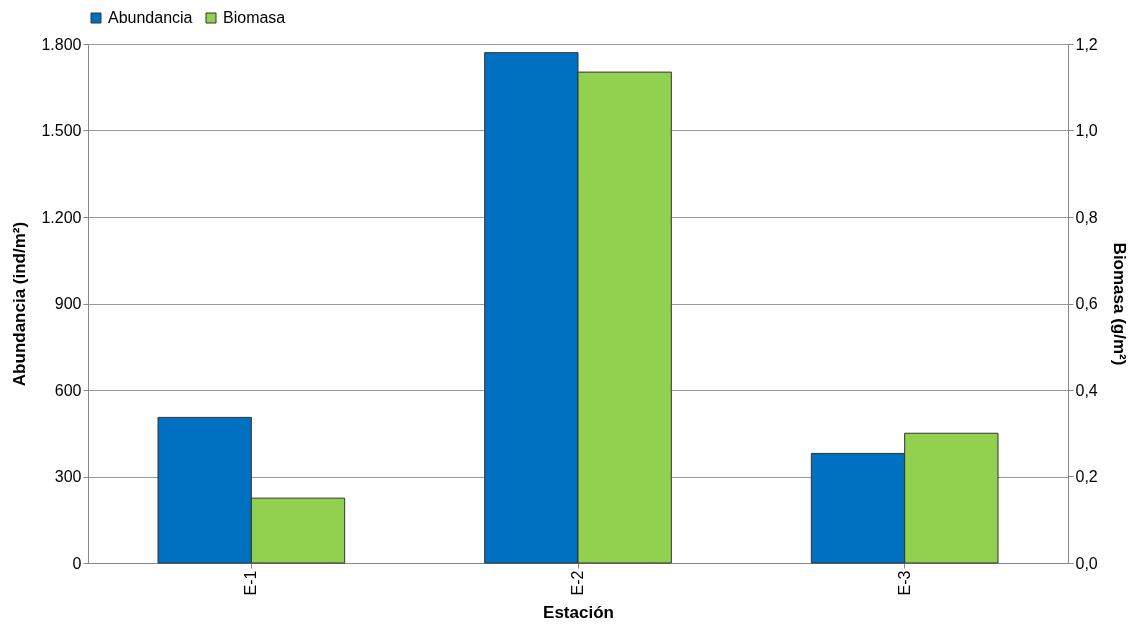  What do you see at coordinates (254, 17) in the screenshot?
I see `legend-label: Biomasa` at bounding box center [254, 17].